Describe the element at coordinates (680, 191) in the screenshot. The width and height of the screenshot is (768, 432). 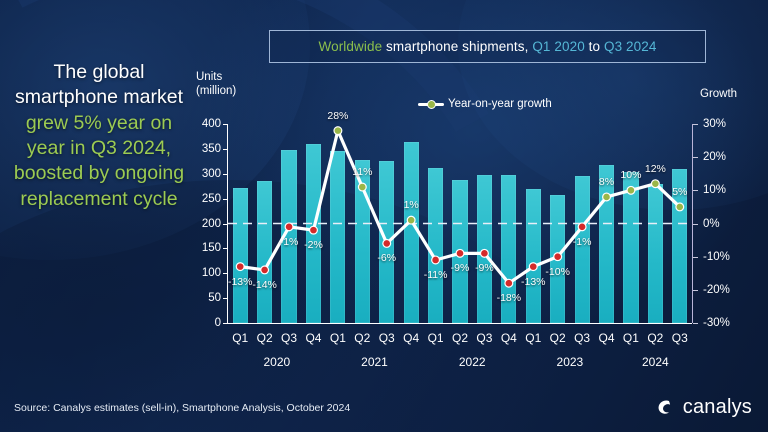
I see `growth-data-label: 5%` at that location.